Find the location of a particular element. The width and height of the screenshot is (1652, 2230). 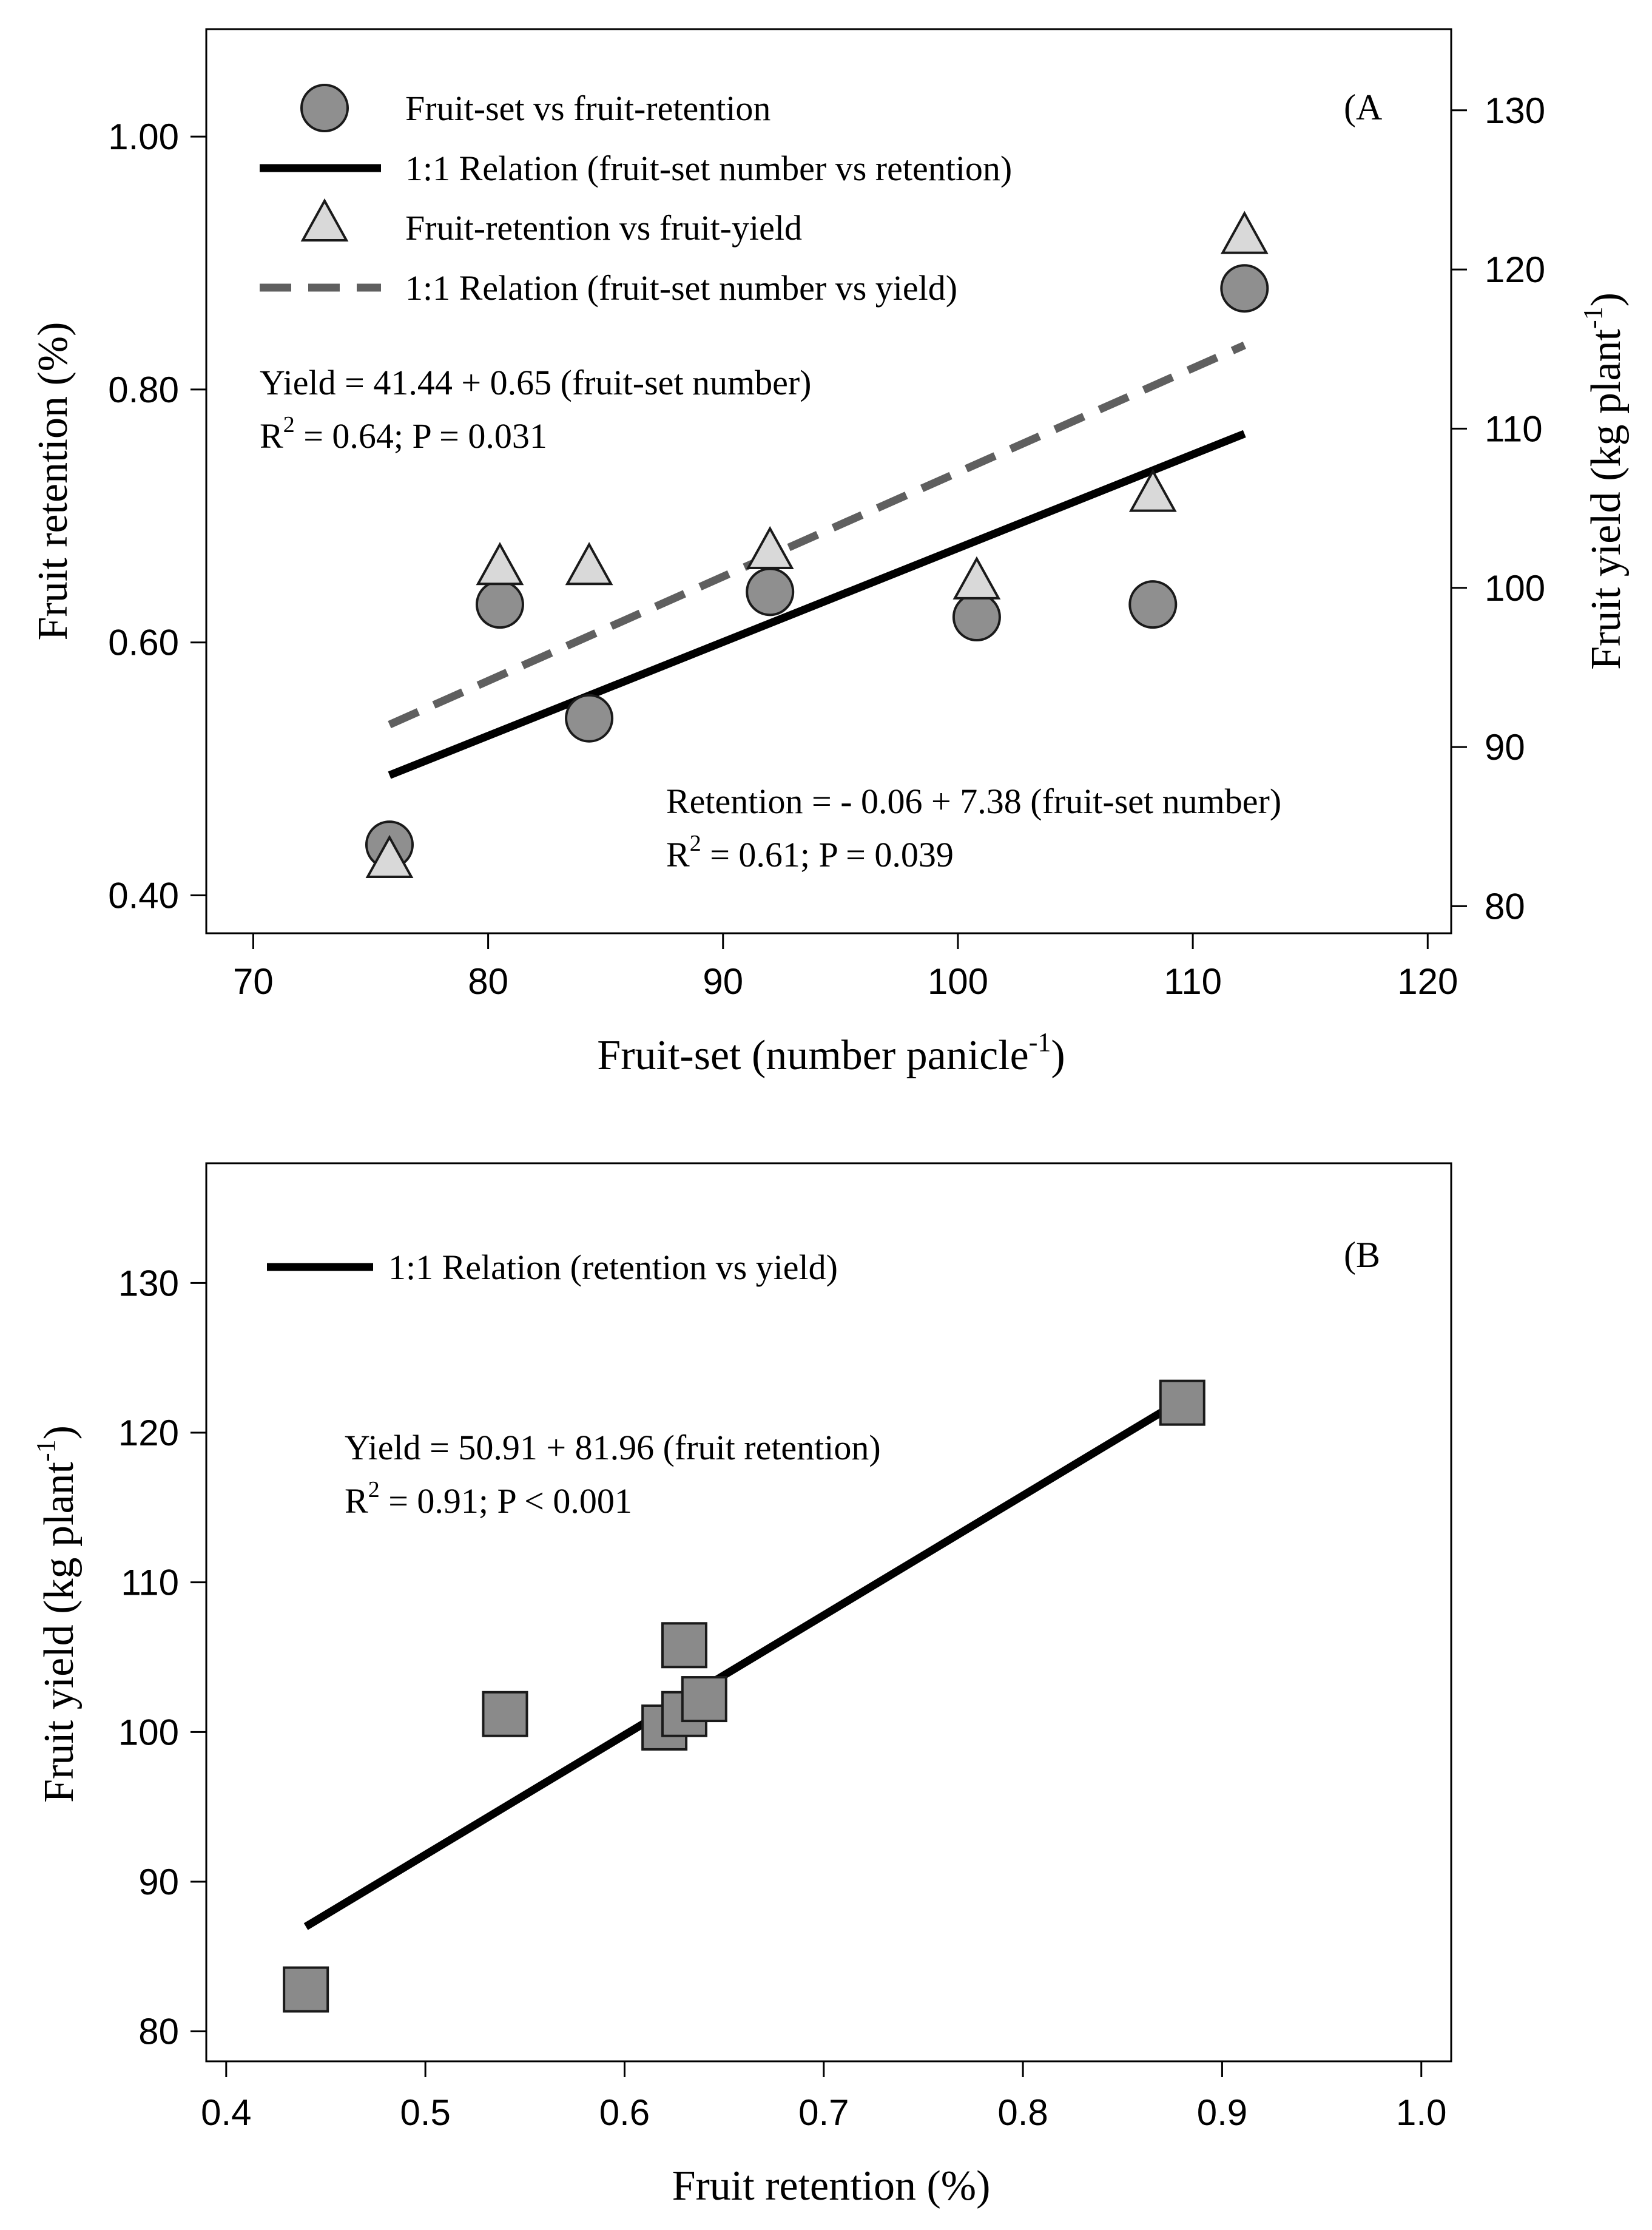

right-y-tick-label: 130 is located at coordinates (1515, 110).